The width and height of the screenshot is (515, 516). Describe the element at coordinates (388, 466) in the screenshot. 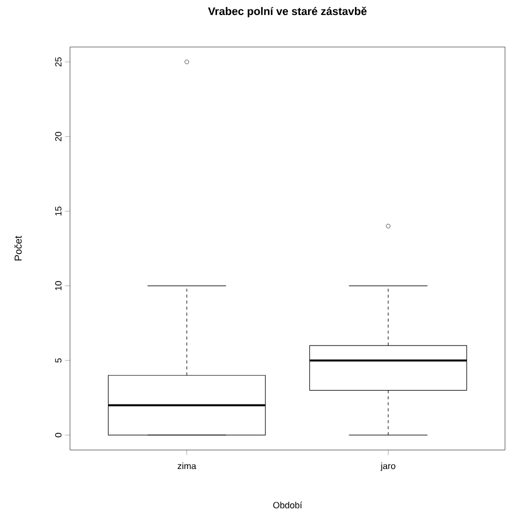

I see `x-tick-label: jaro` at that location.